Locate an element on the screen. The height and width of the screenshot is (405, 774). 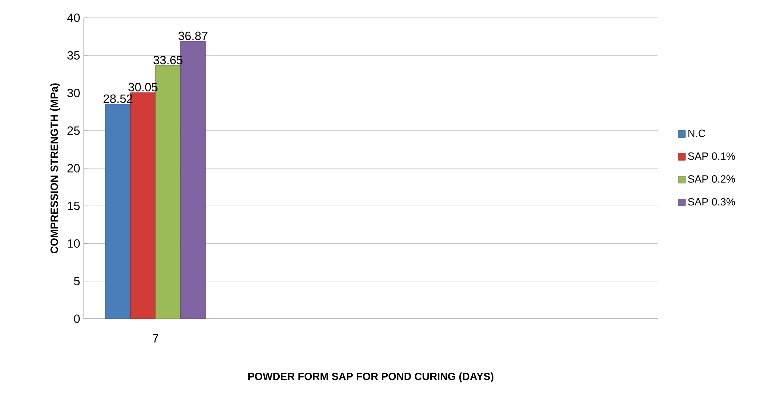
y-axis-title: COMPRESSION STRENGTH (MPa) is located at coordinates (55, 169).